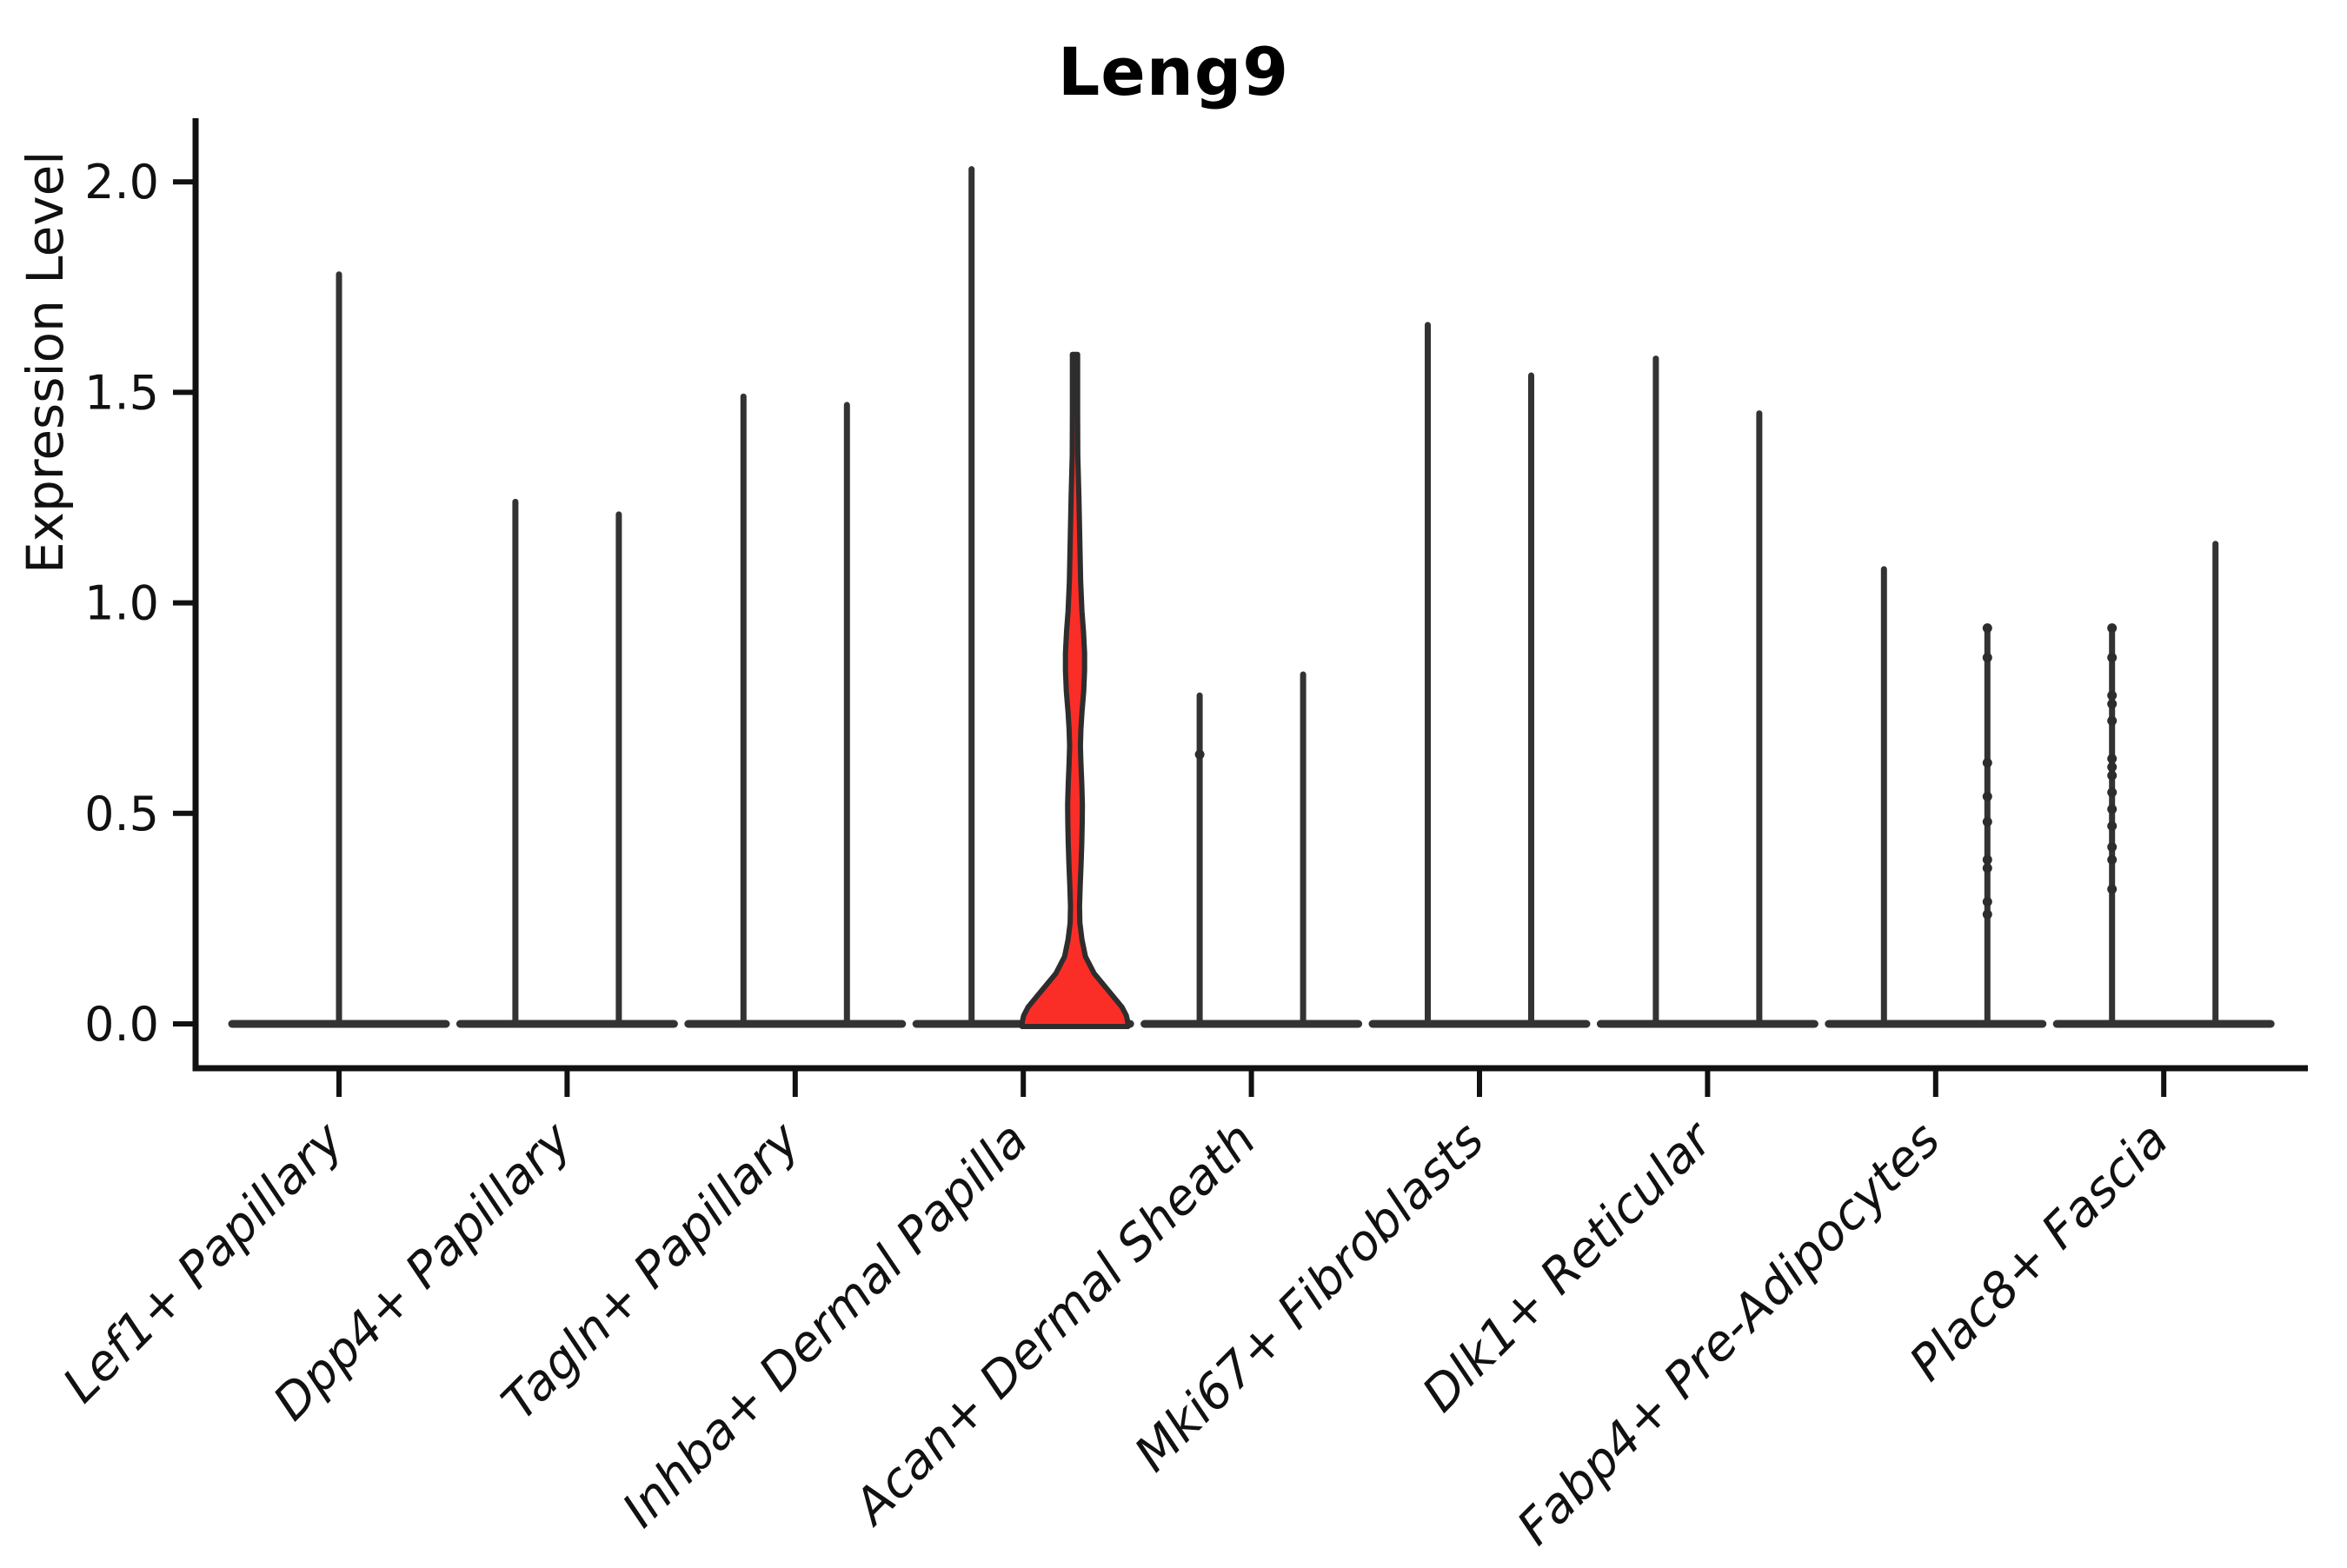 The width and height of the screenshot is (2347, 1568). What do you see at coordinates (1173, 71) in the screenshot?
I see `chart-title: Leng9` at bounding box center [1173, 71].